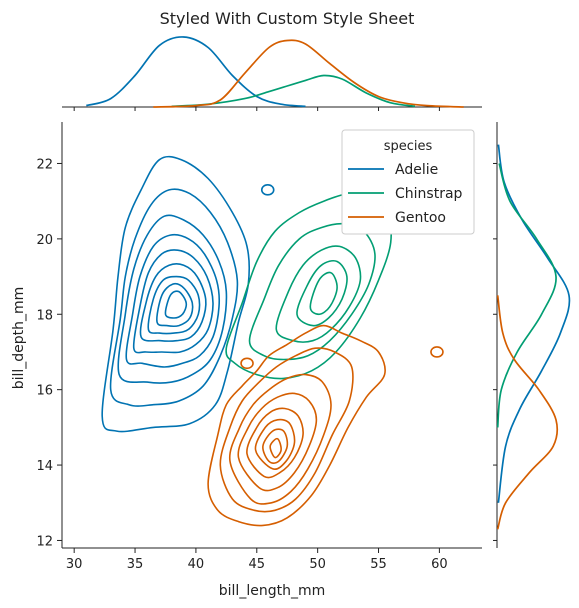 The image size is (579, 608). Describe the element at coordinates (317, 564) in the screenshot. I see `x-tick-label: 50` at that location.